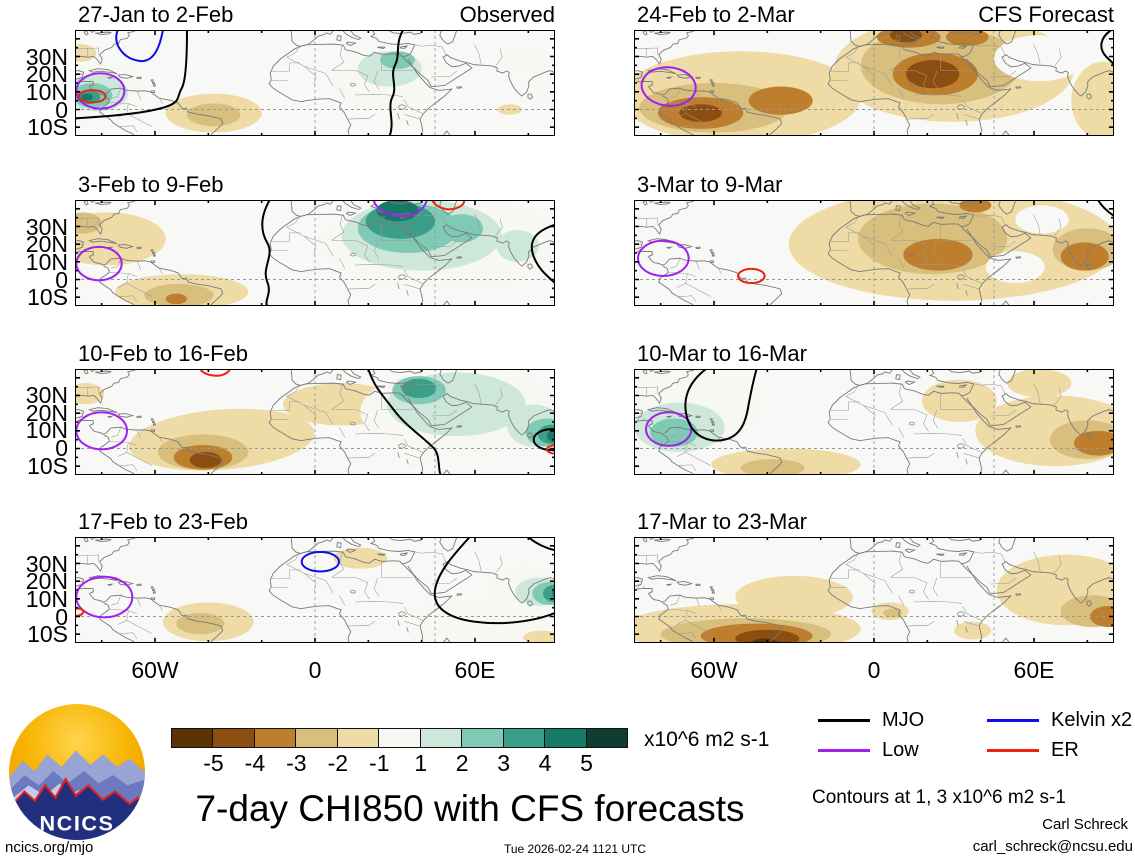 This screenshot has height=860, width=1135. Describe the element at coordinates (1039, 382) in the screenshot. I see `anomaly-fill-level--1` at that location.